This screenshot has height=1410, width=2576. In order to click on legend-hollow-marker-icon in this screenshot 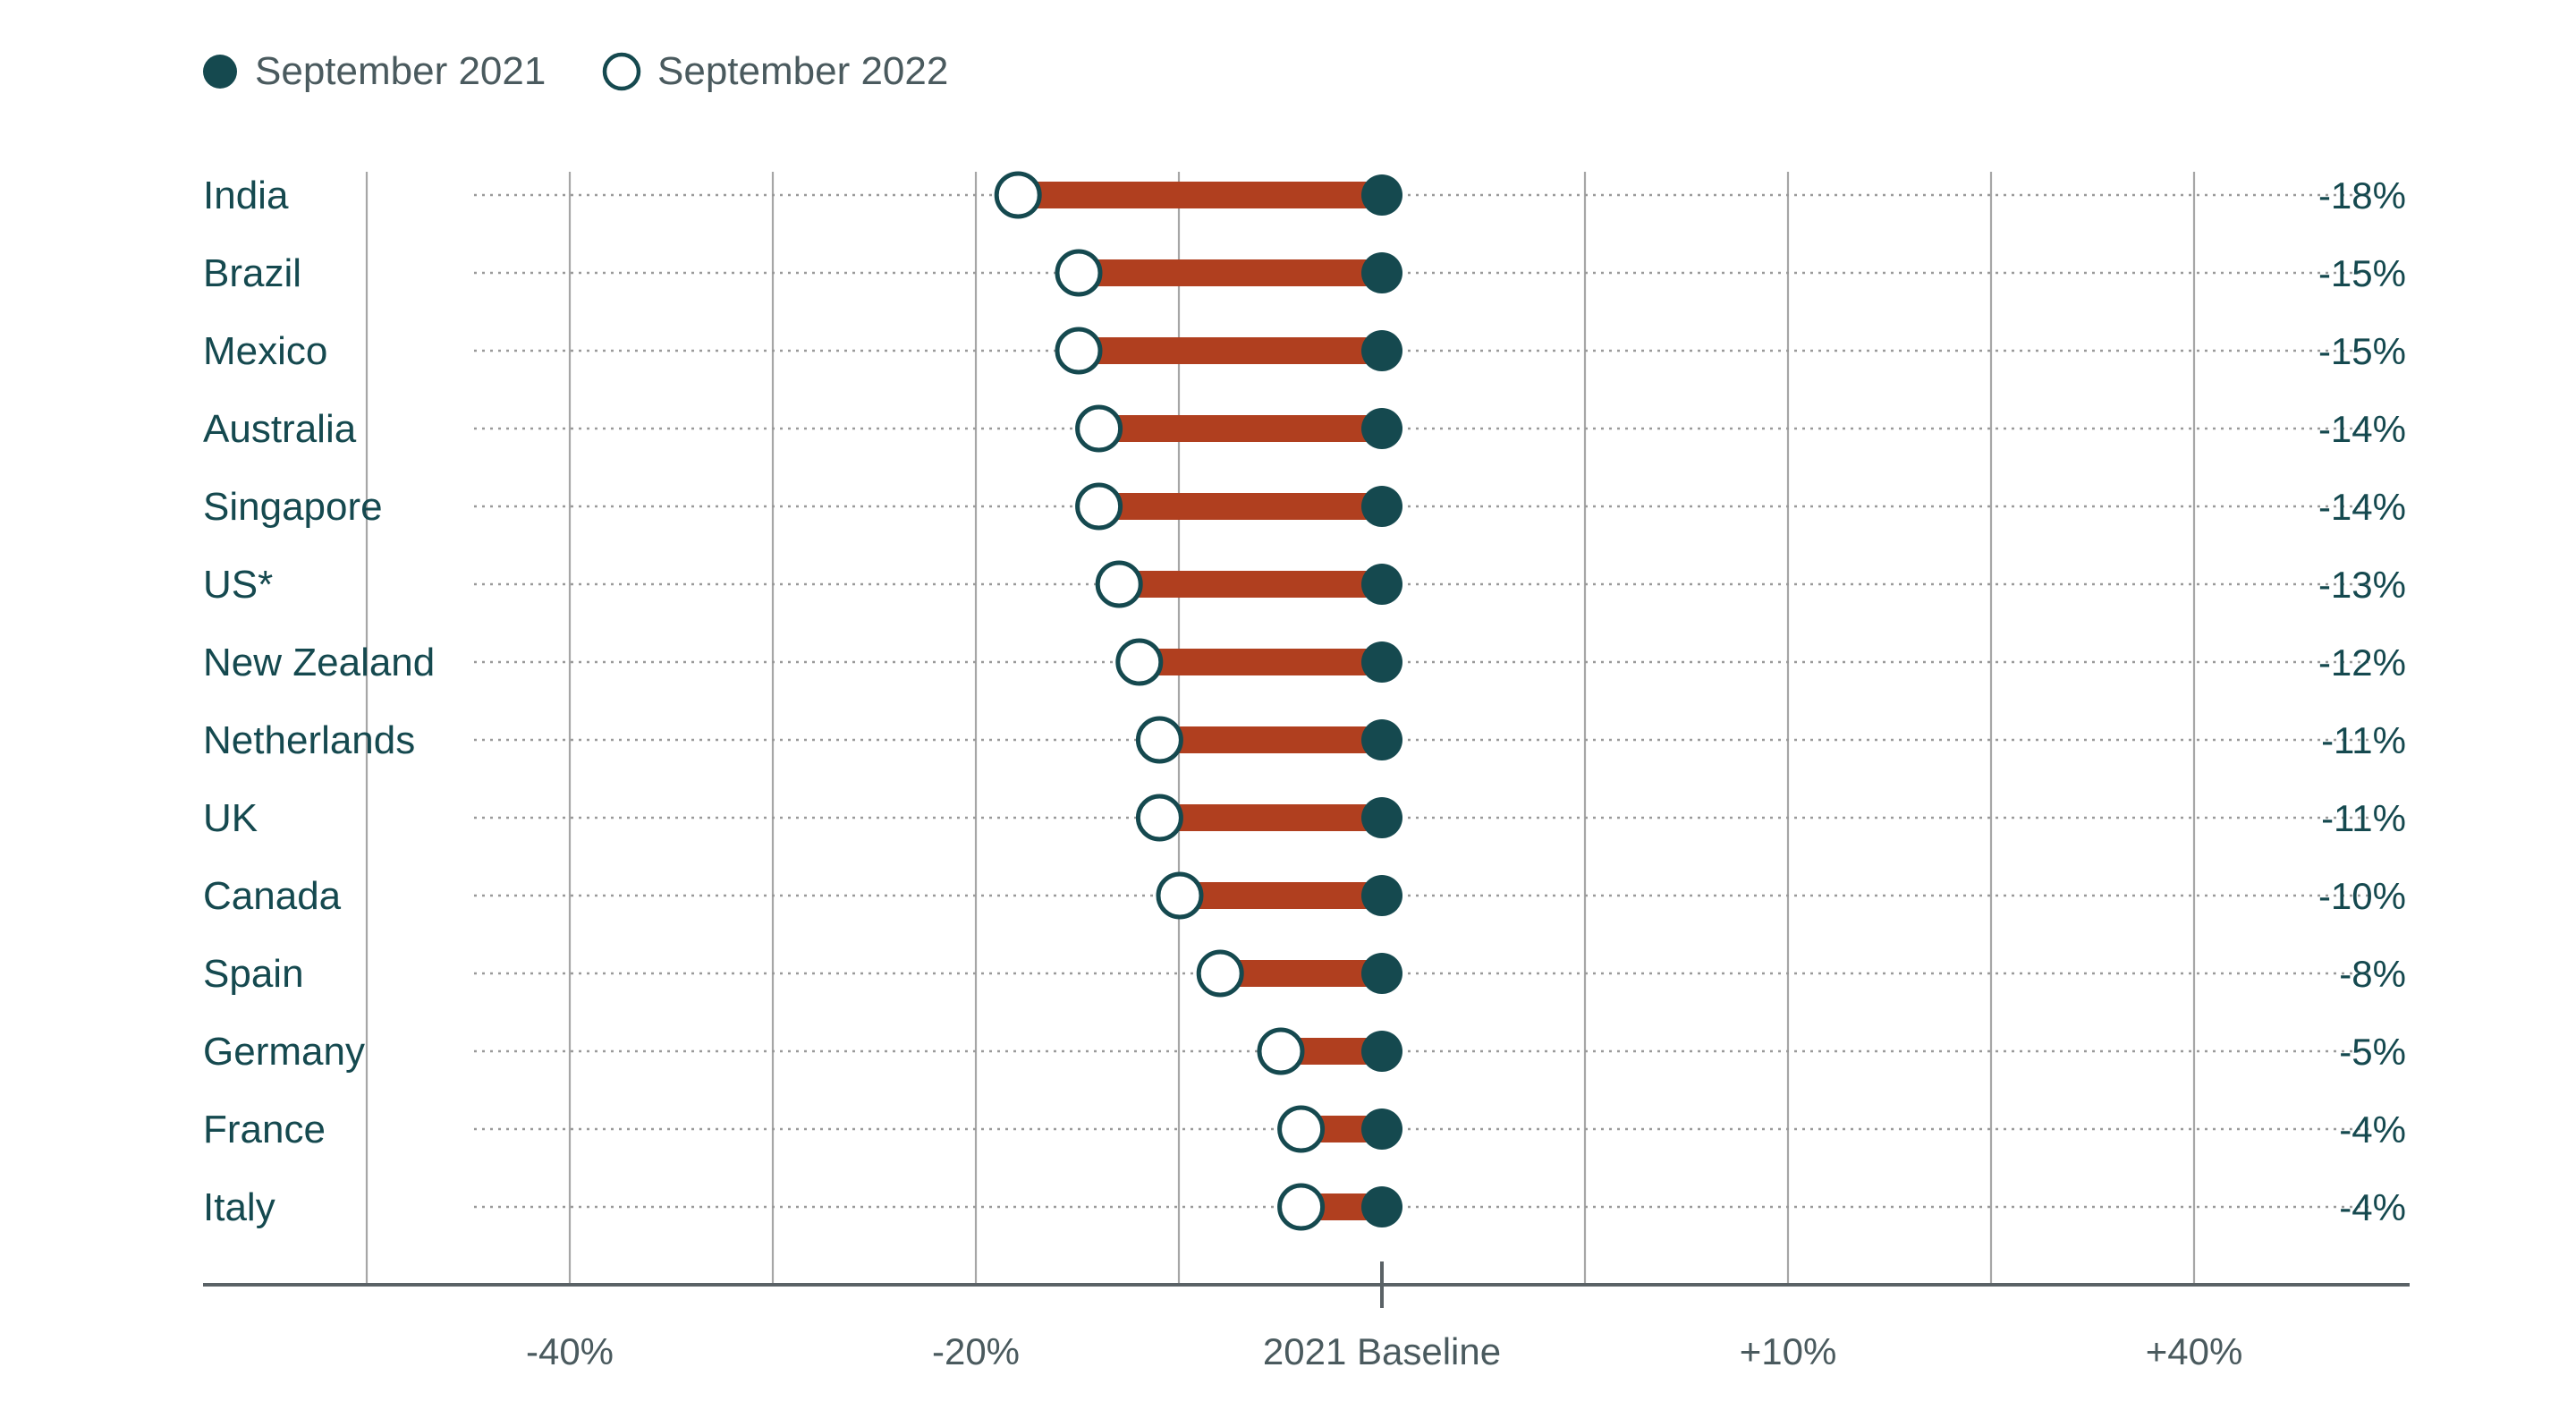, I will do `click(621, 71)`.